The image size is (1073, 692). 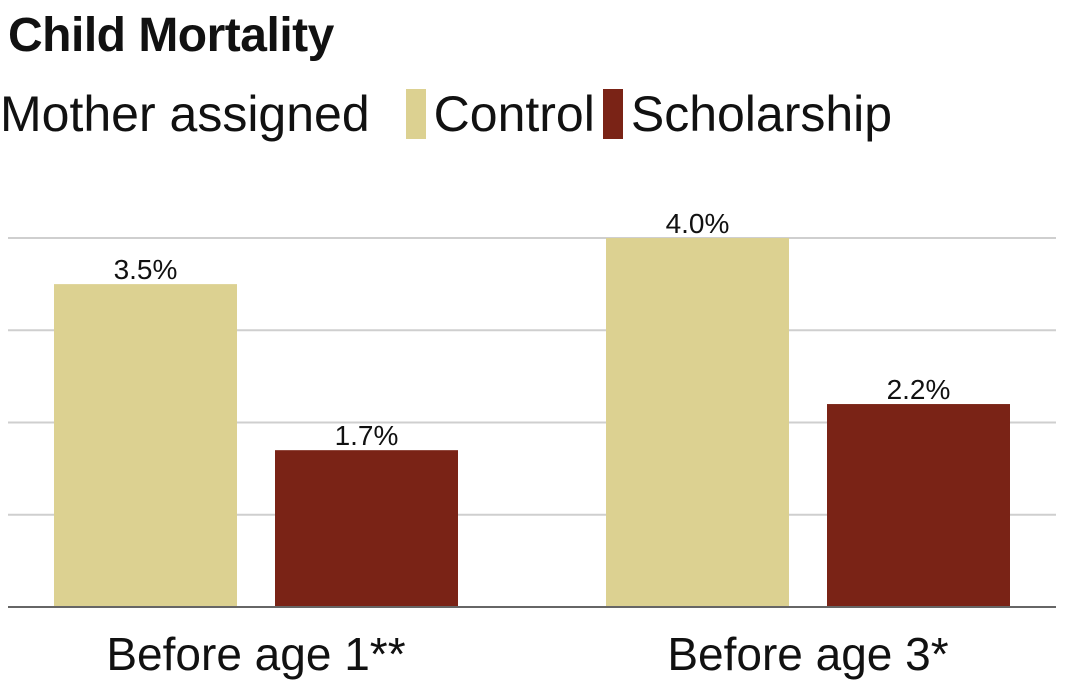 What do you see at coordinates (807, 654) in the screenshot?
I see `x-tick-label: Before age 3*` at bounding box center [807, 654].